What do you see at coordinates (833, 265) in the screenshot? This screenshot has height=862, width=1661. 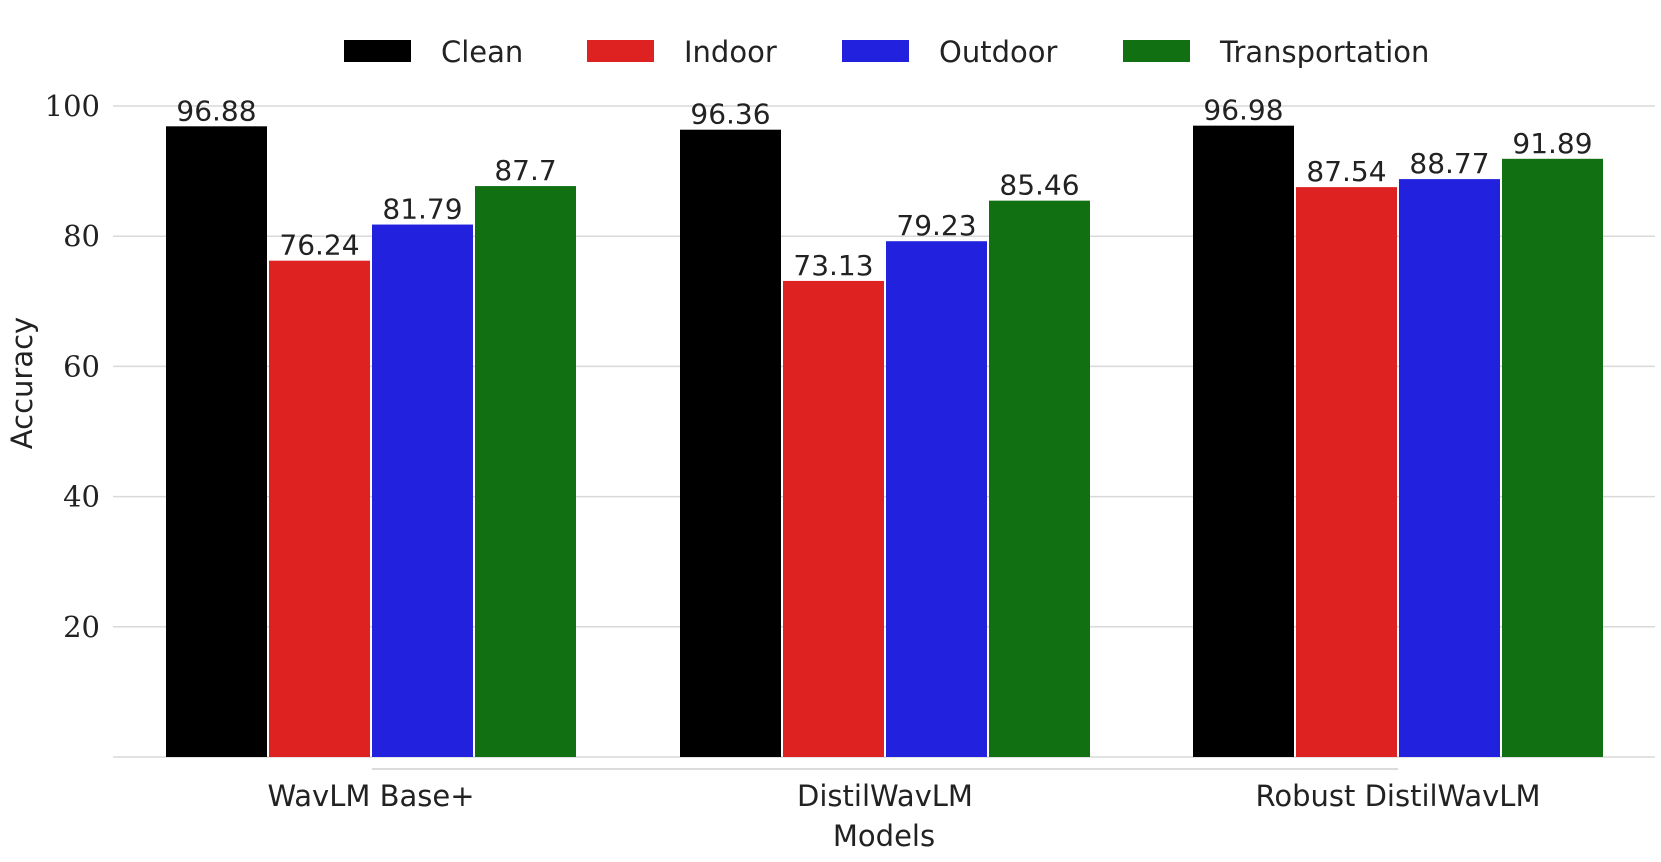 I see `data-label: 73.13` at bounding box center [833, 265].